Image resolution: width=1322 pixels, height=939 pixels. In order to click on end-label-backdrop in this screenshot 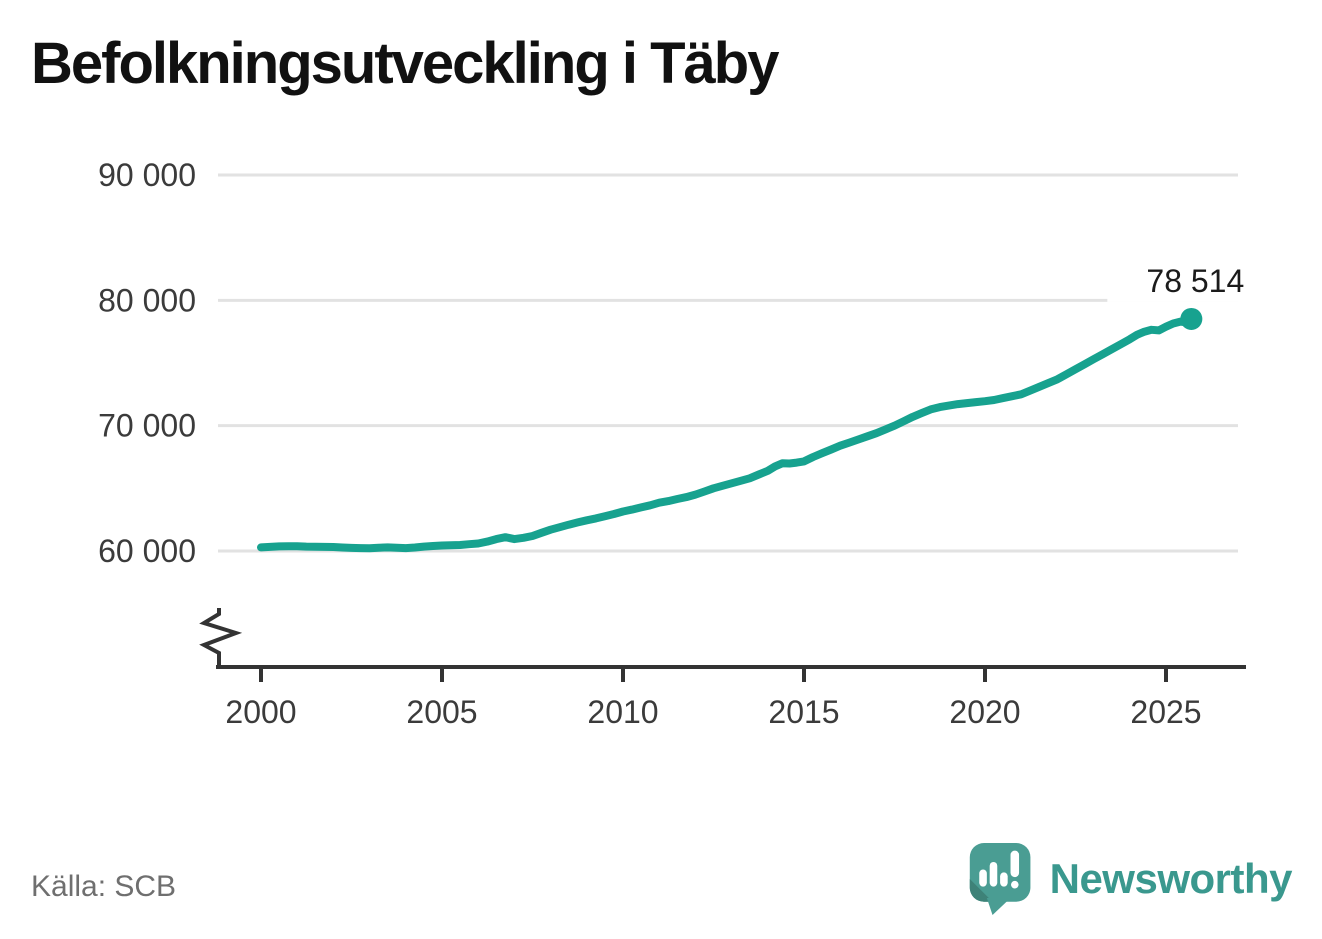, I will do `click(1191, 281)`.